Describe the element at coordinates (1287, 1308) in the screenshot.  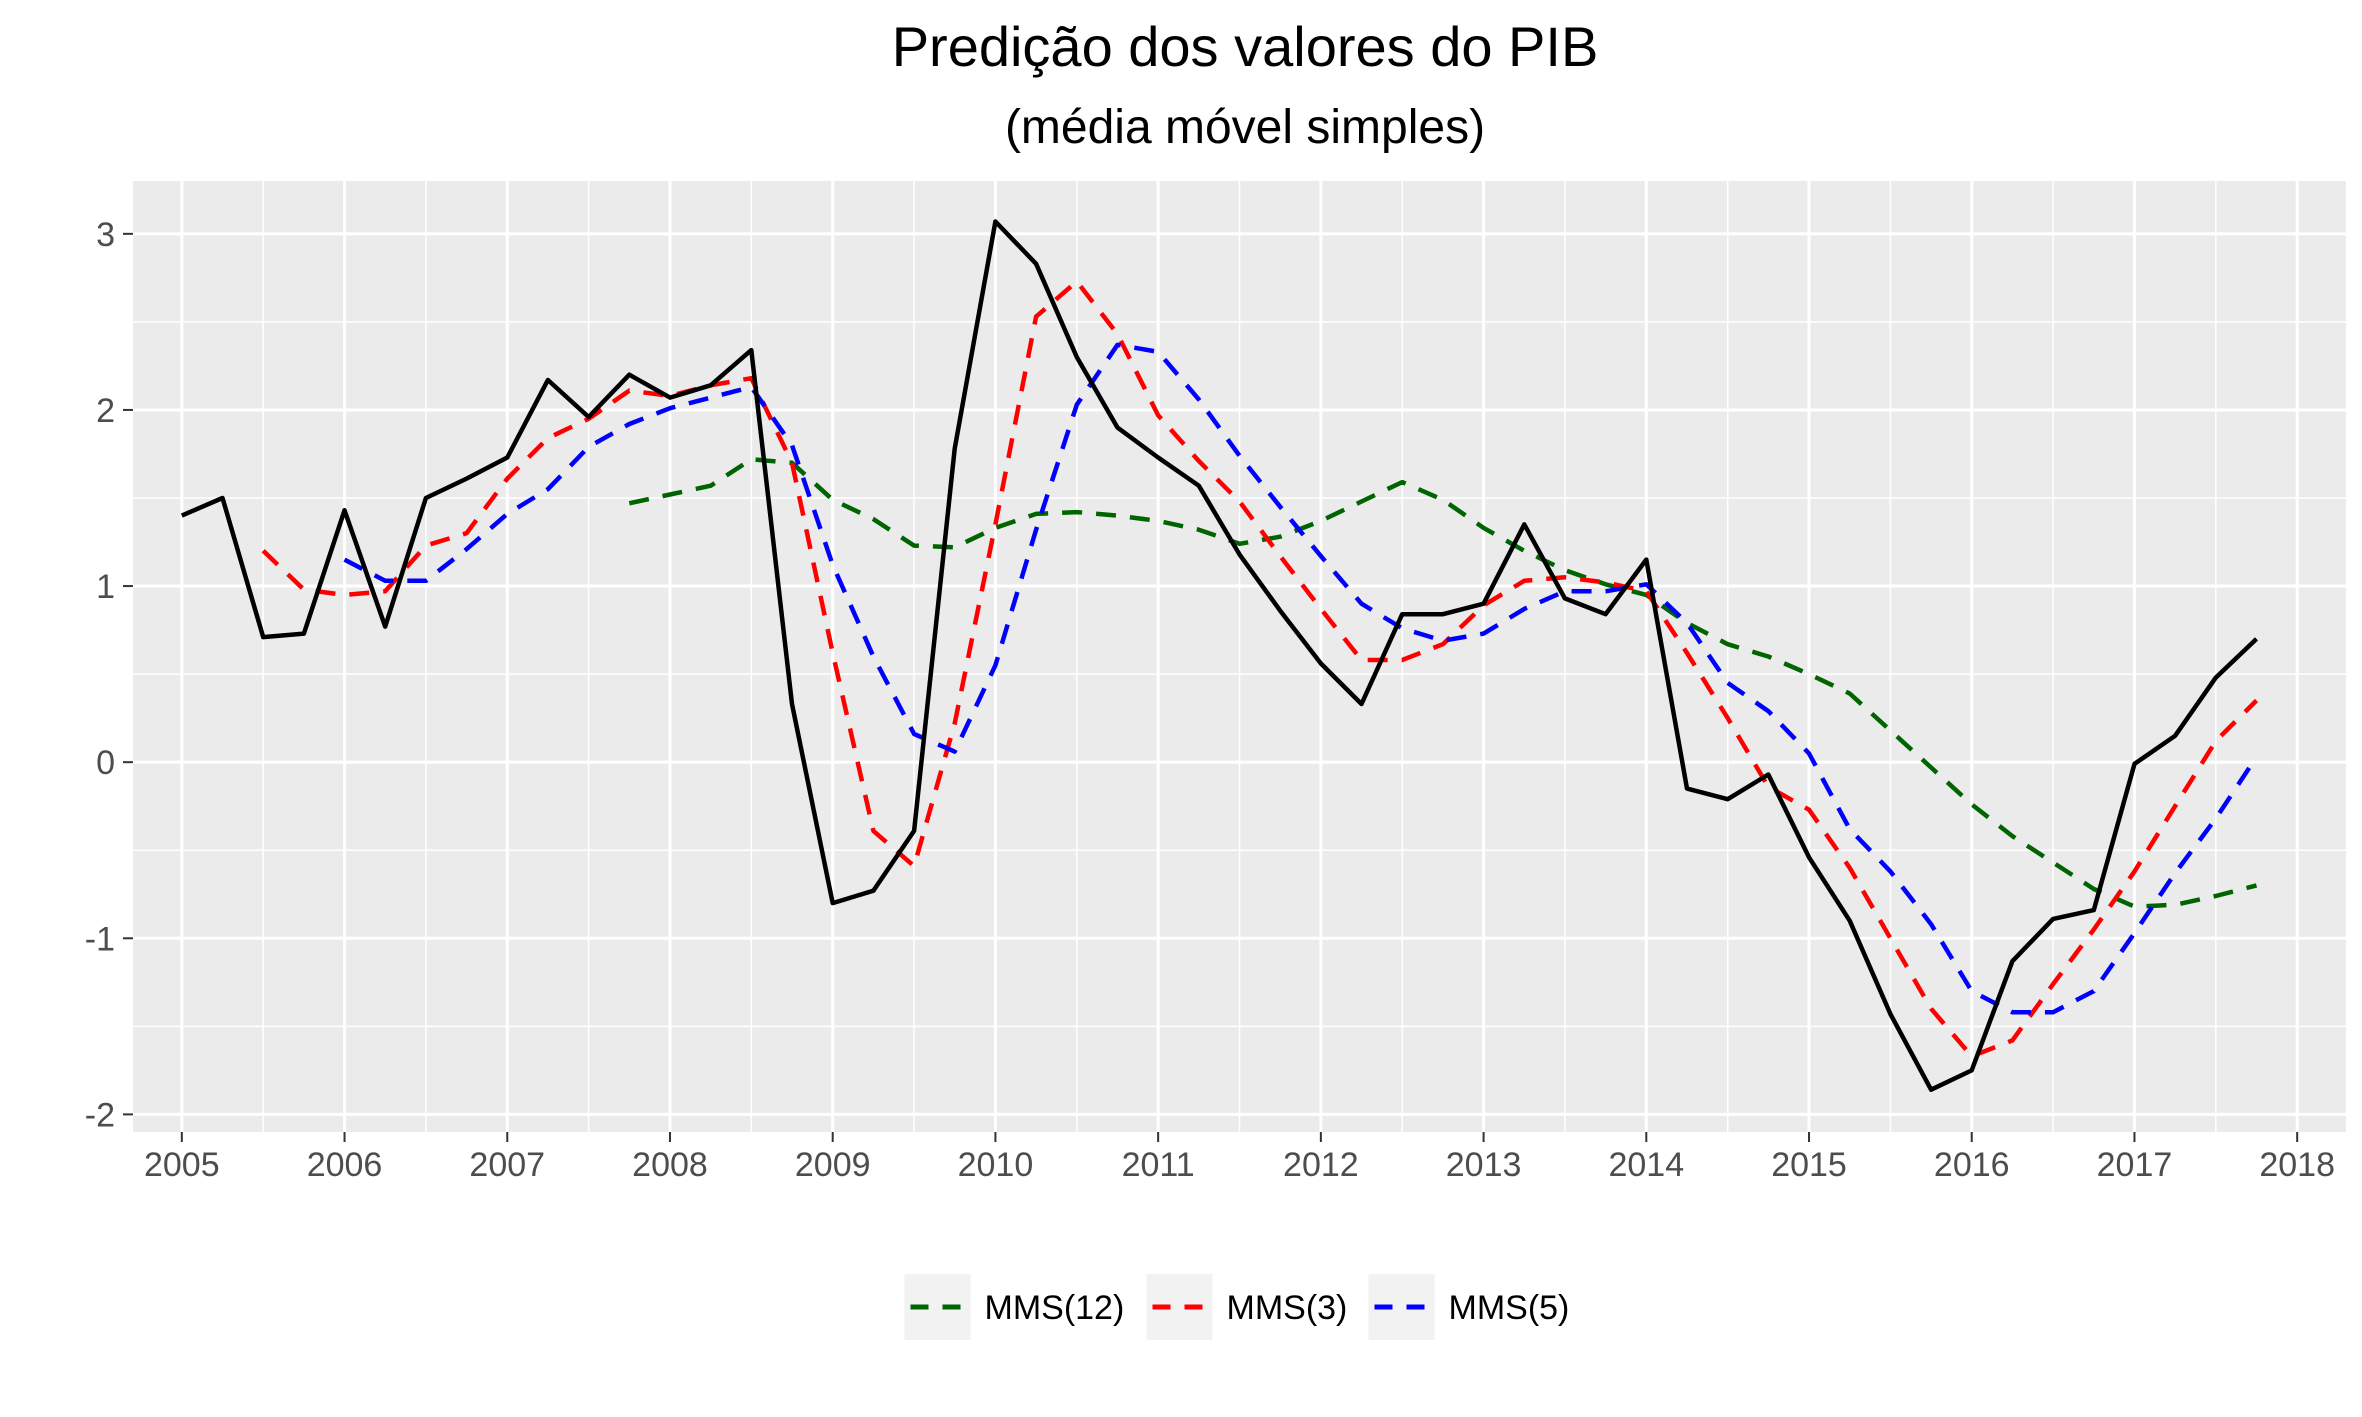
I see `legend-label: MMS(3)` at that location.